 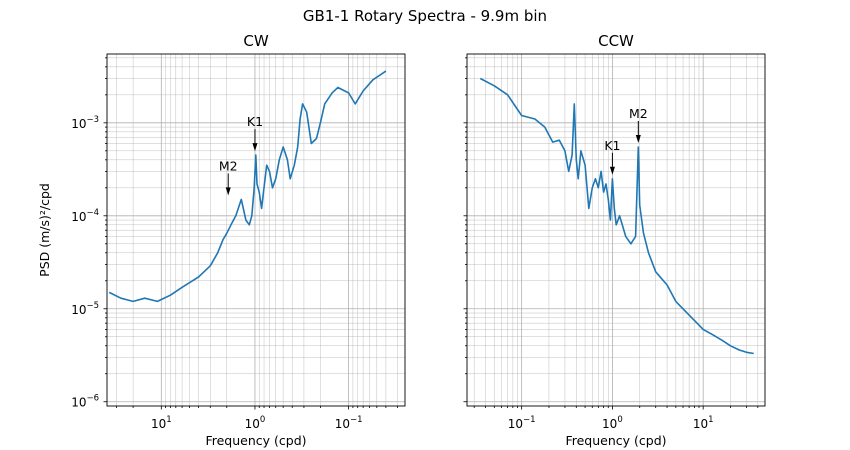 I want to click on y-tick-label: 10⁻⁵, so click(x=85, y=309).